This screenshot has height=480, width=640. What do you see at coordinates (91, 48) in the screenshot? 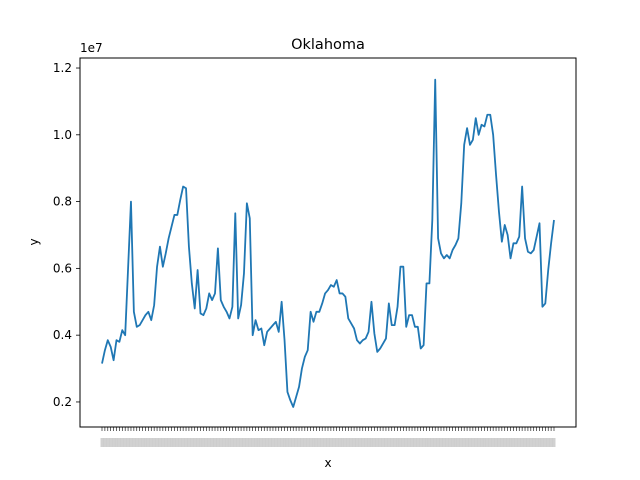
I see `y-axis-offset-text: 1e7` at bounding box center [91, 48].